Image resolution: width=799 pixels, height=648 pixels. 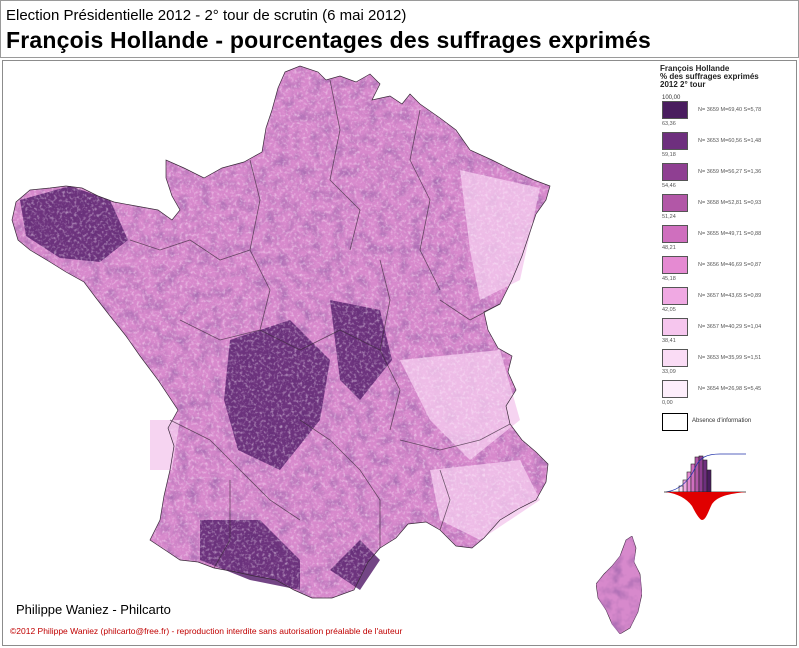 What do you see at coordinates (669, 155) in the screenshot?
I see `legend-class-bound: 59,18` at bounding box center [669, 155].